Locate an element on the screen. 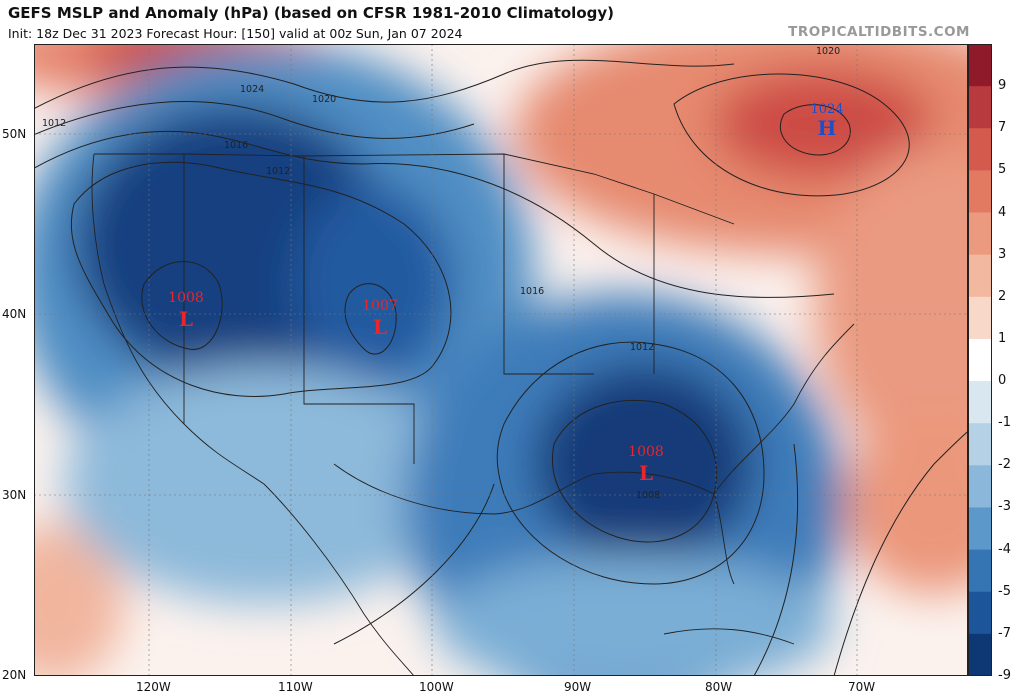 The width and height of the screenshot is (1024, 696). high-center-letter: H is located at coordinates (827, 128).